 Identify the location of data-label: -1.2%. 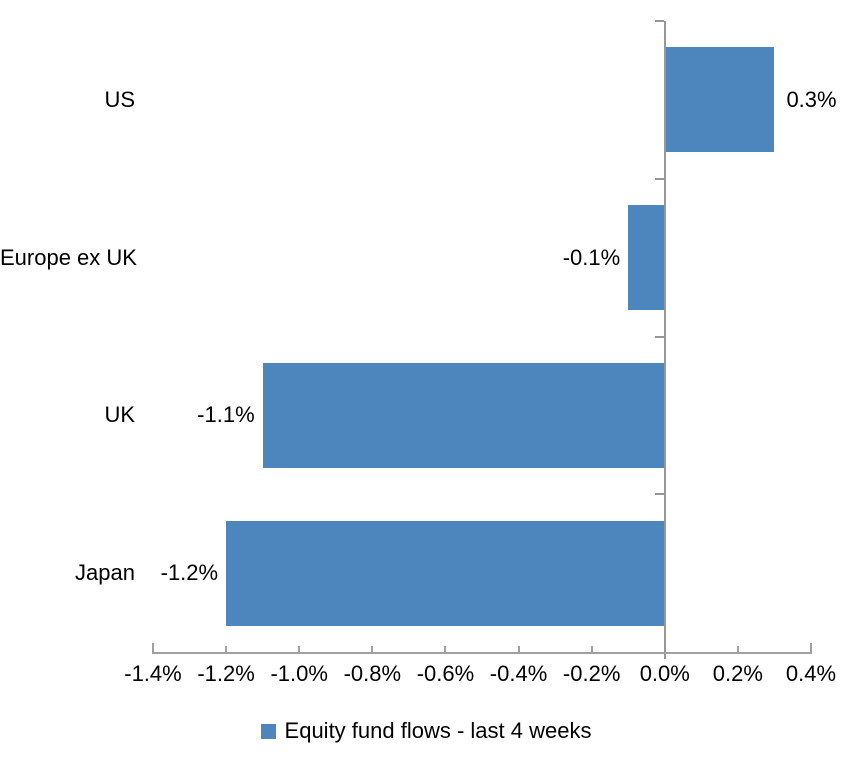
(189, 573).